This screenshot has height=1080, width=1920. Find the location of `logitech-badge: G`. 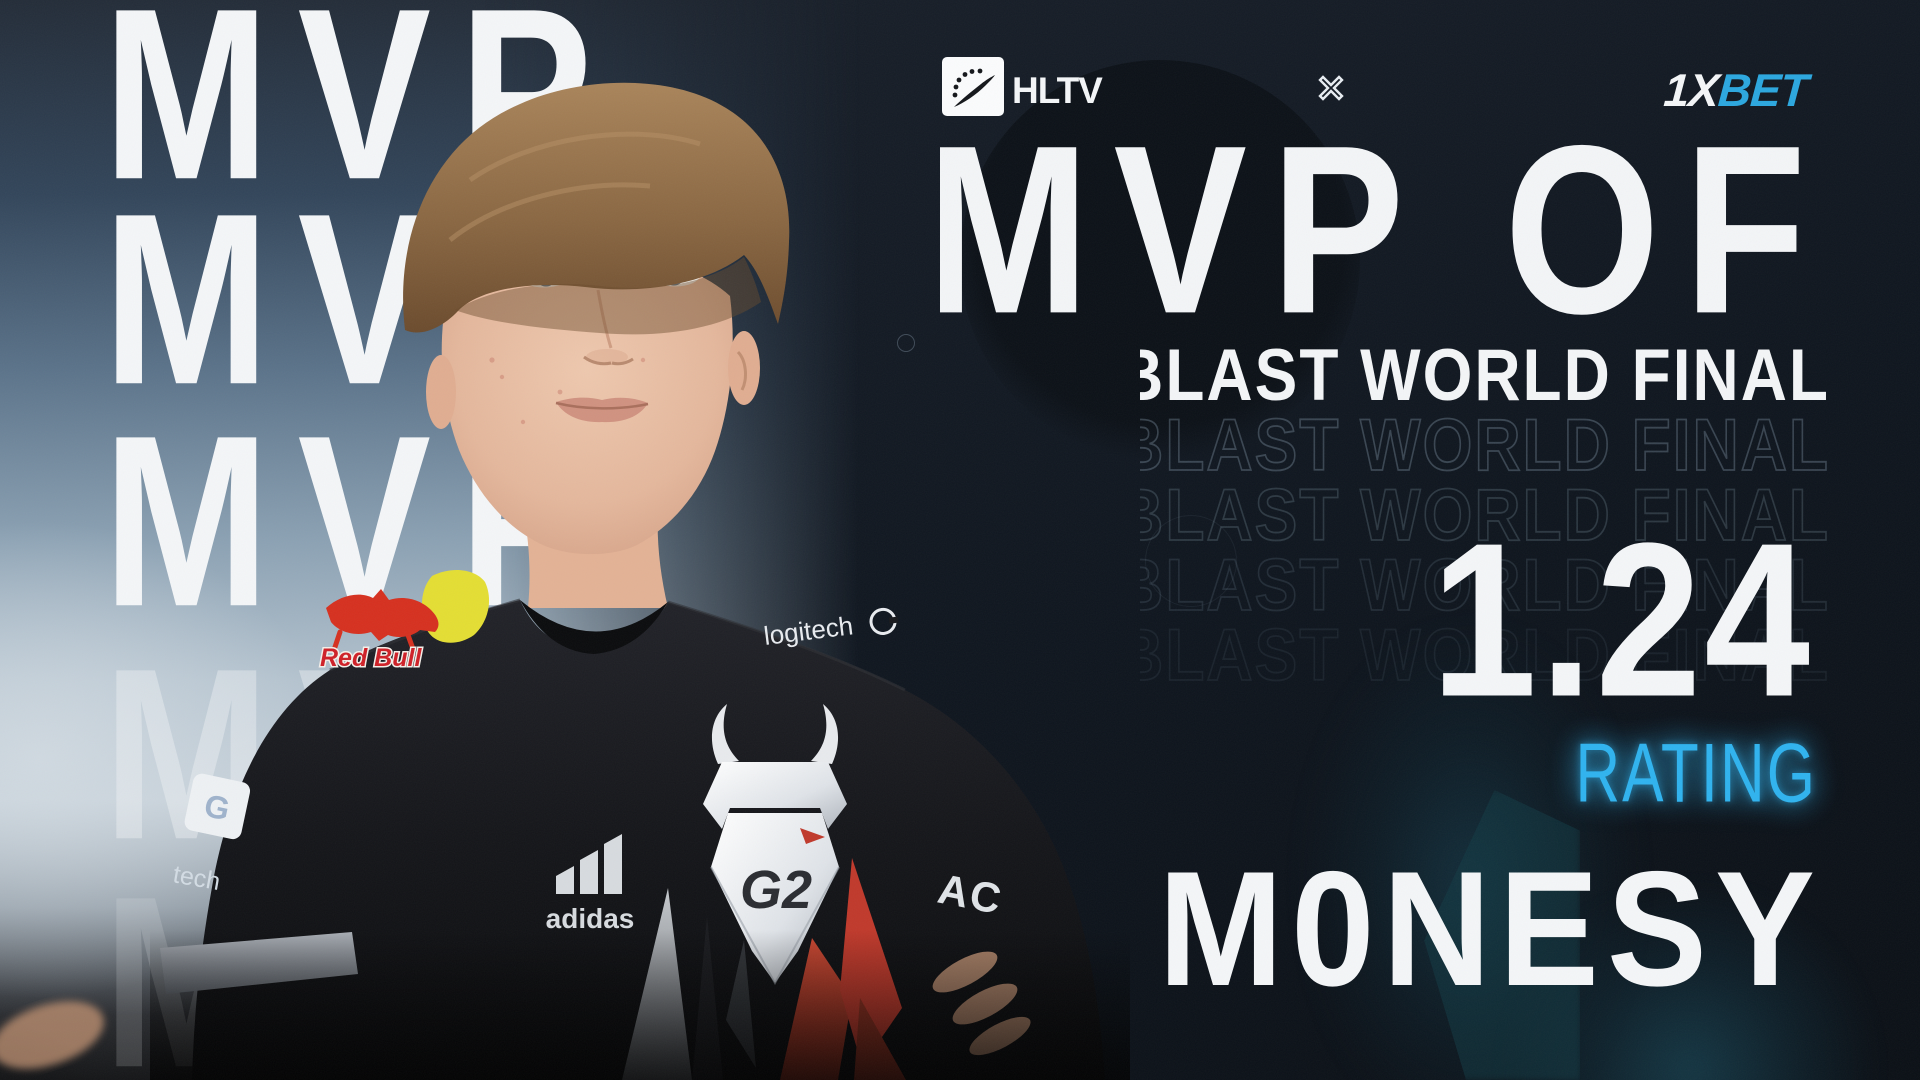

logitech-badge: G is located at coordinates (217, 806).